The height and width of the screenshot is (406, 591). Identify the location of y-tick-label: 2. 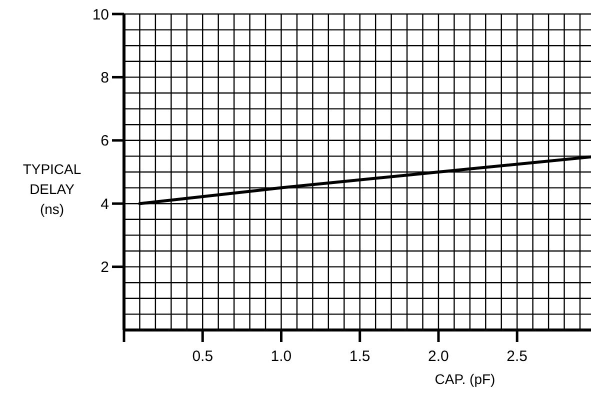
(104, 267).